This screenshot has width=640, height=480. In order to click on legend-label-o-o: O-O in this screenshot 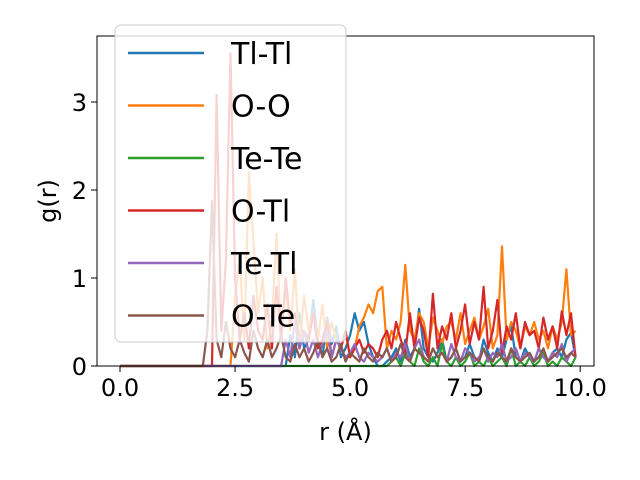, I will do `click(261, 107)`.